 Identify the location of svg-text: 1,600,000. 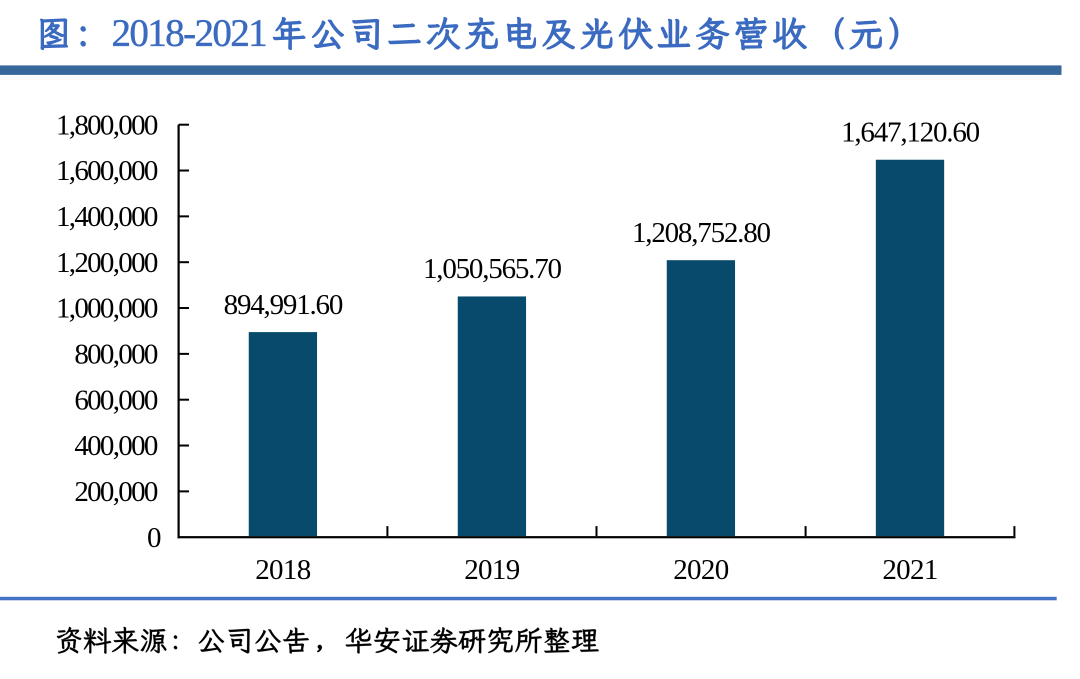
(107, 171).